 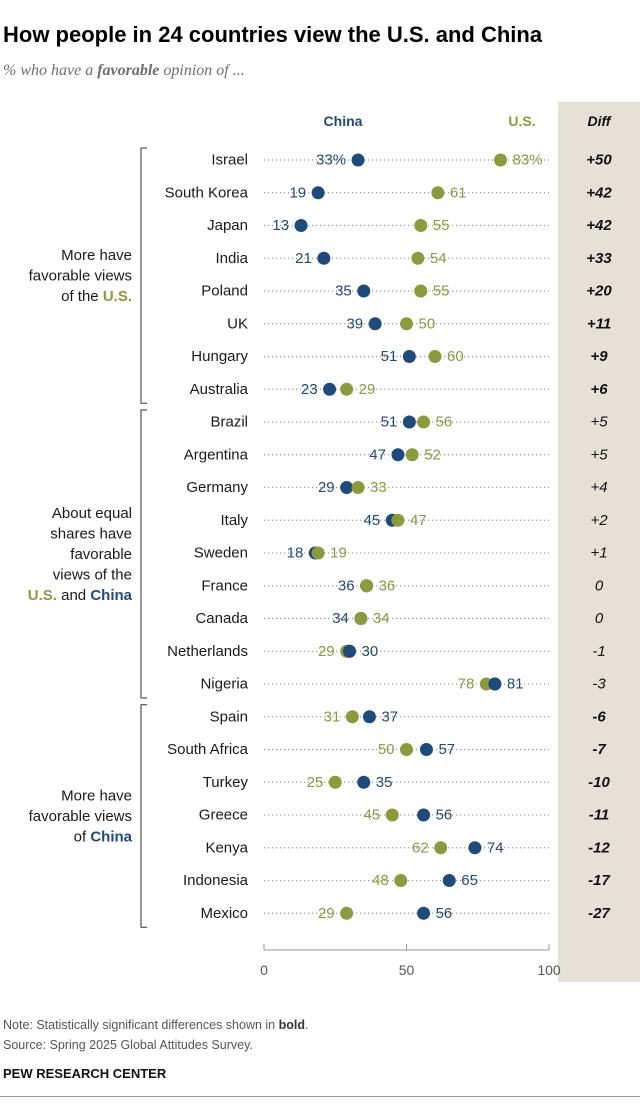 What do you see at coordinates (599, 356) in the screenshot?
I see `diff-value: +9` at bounding box center [599, 356].